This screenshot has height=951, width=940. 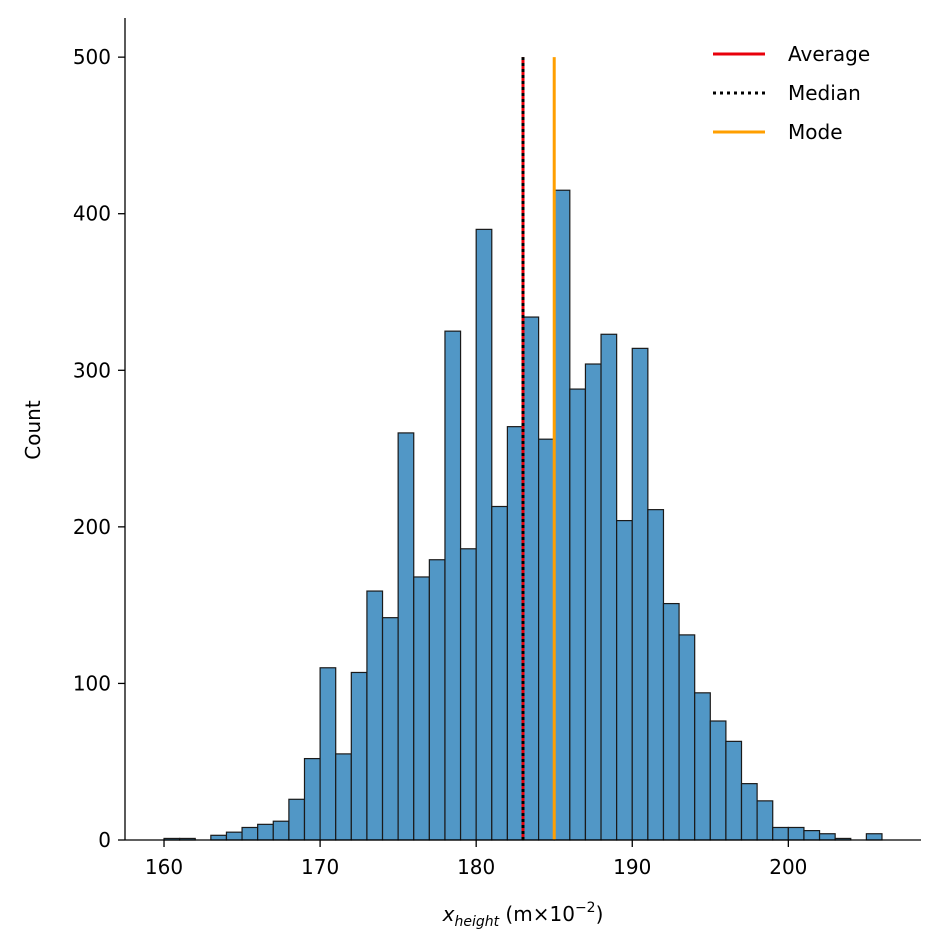 I want to click on legend-label-median: Median, so click(x=824, y=93).